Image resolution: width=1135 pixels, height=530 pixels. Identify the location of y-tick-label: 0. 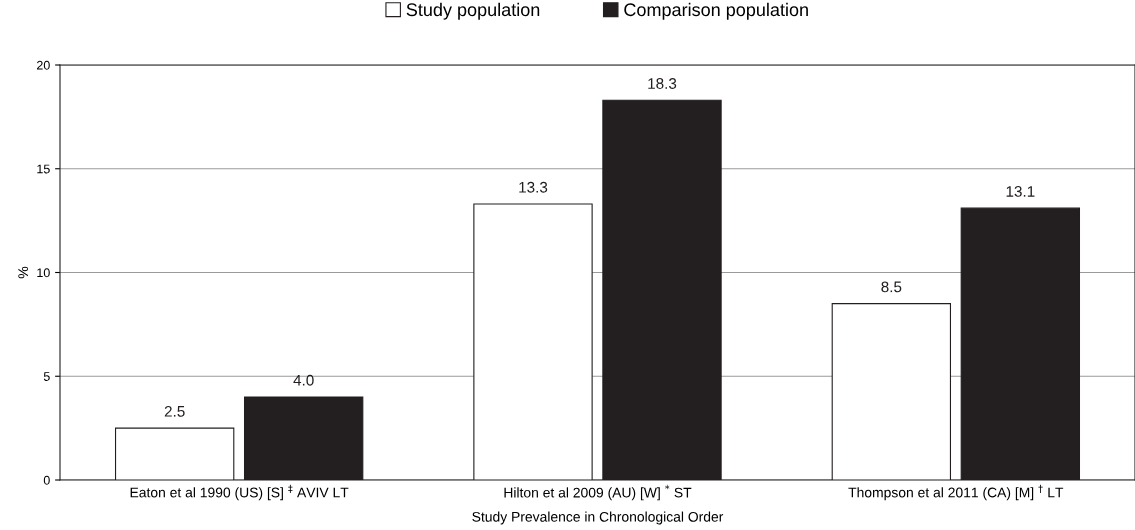
(46, 480).